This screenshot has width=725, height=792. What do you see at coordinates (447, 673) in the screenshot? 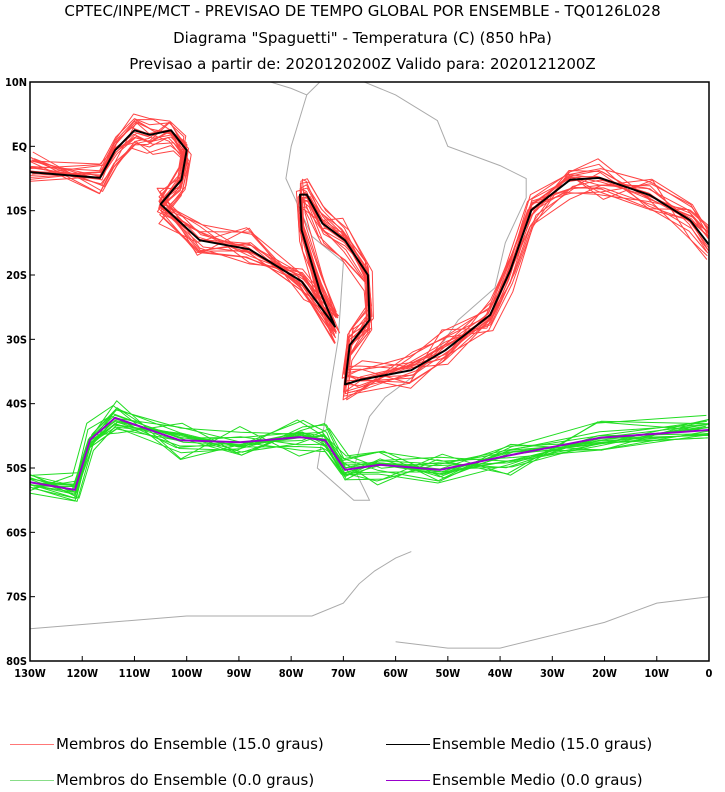
I see `x-tick-label: 50W` at bounding box center [447, 673].